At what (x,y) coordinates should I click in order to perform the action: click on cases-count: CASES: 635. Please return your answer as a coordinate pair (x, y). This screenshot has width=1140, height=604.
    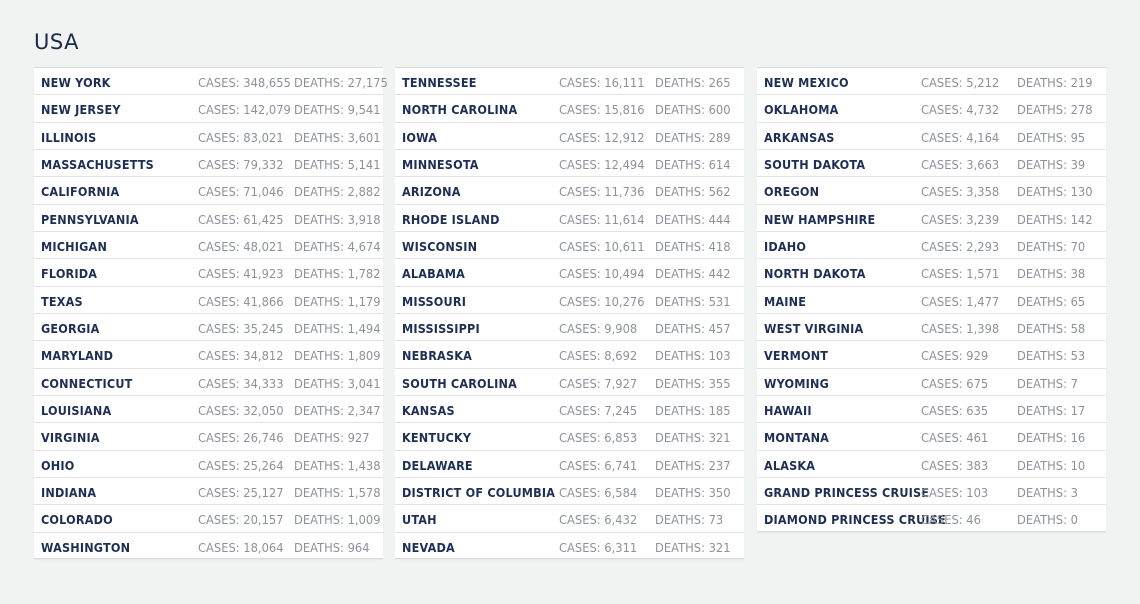
    Looking at the image, I should click on (955, 410).